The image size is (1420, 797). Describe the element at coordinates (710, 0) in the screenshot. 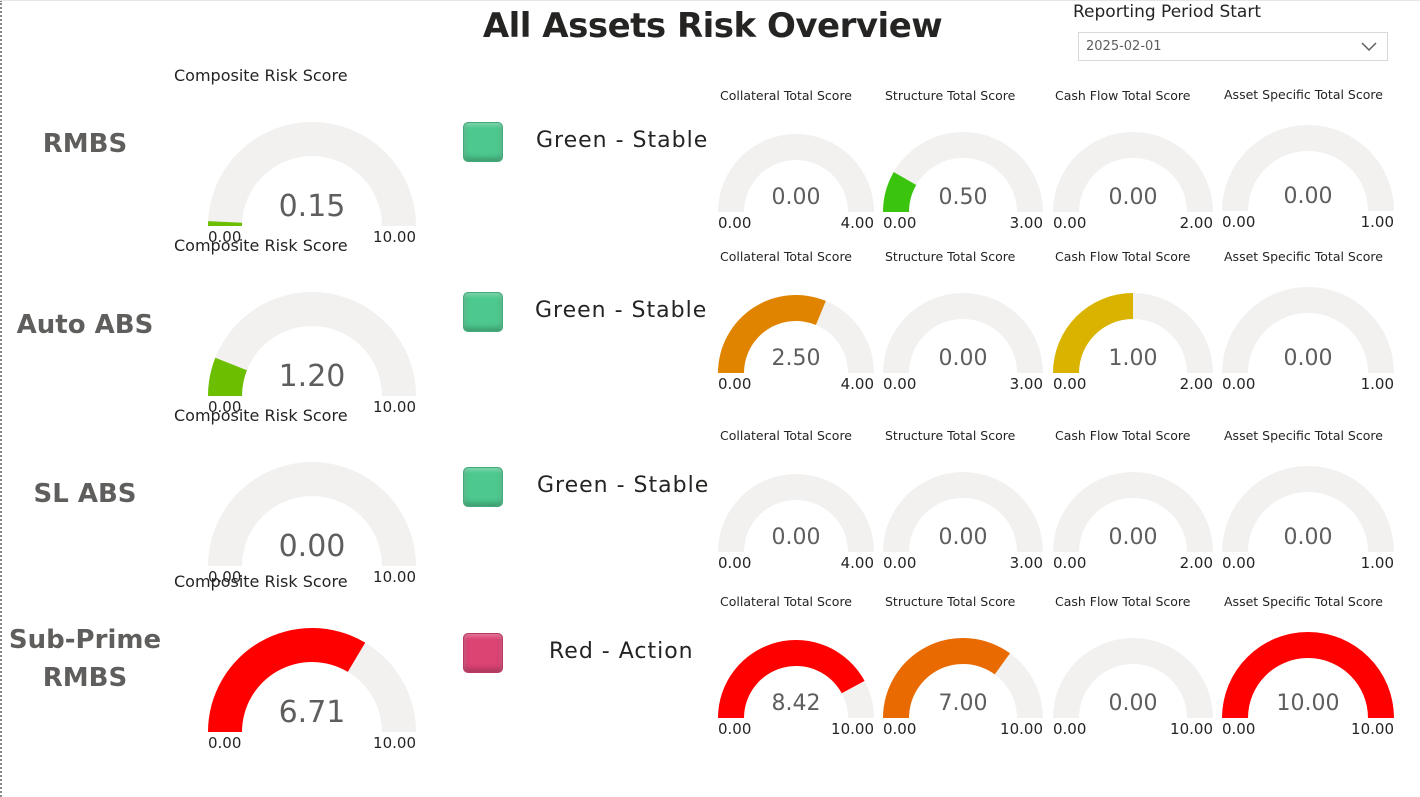

I see `page-top-border` at that location.